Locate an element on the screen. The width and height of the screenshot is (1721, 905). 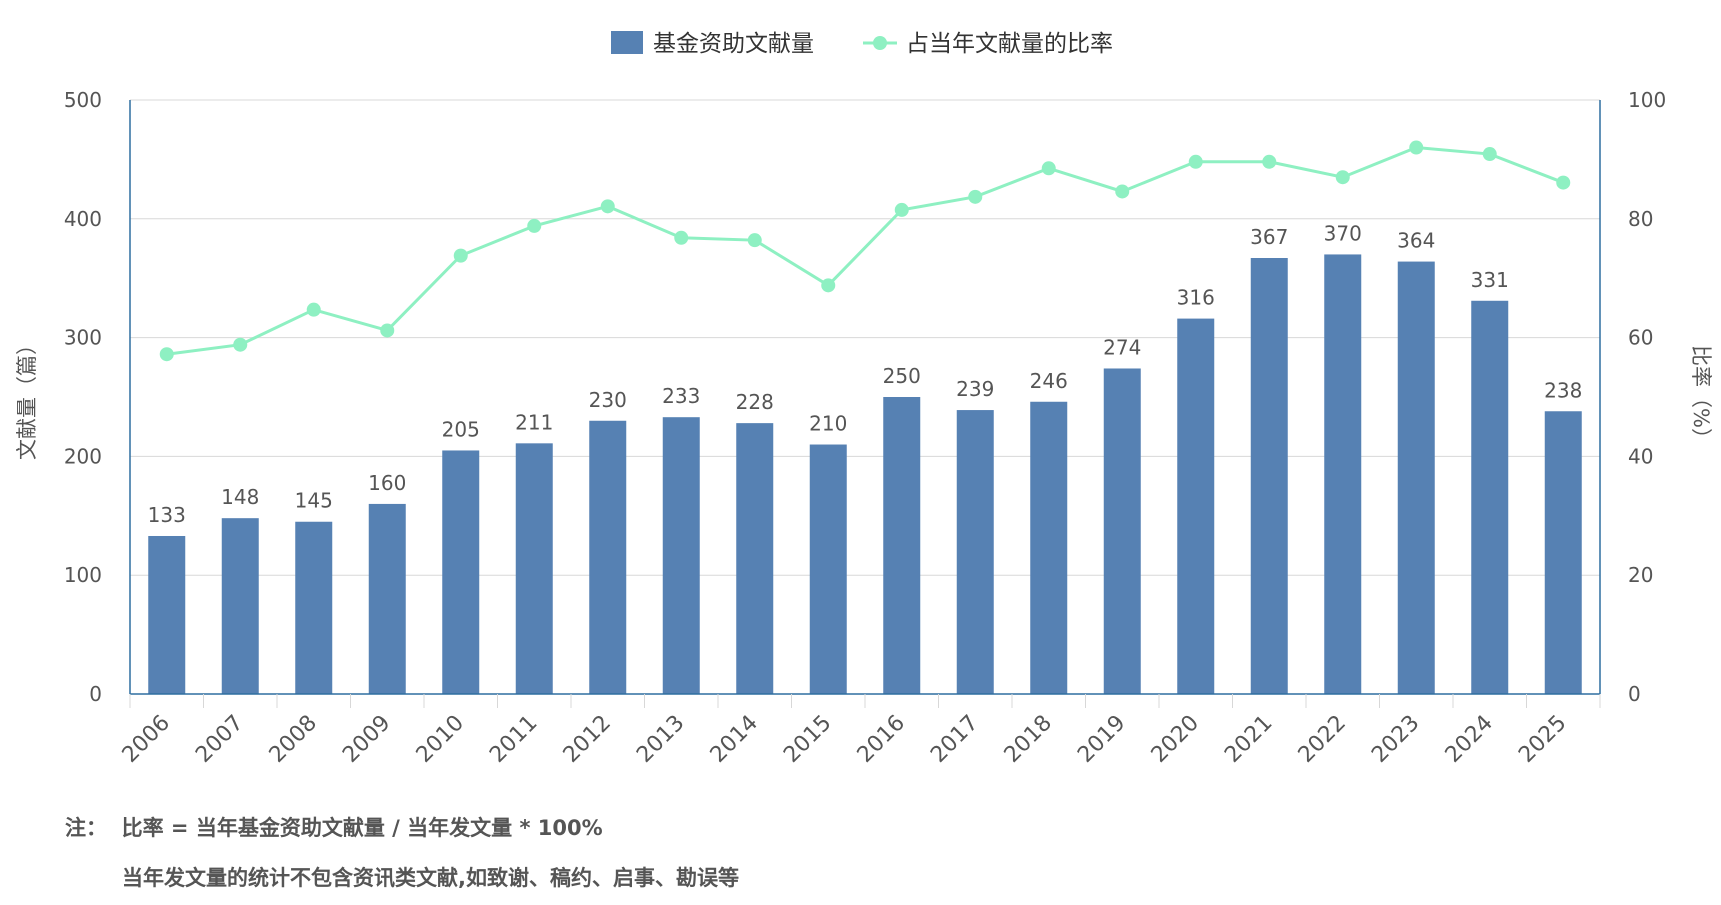
bar-value-label: 367 is located at coordinates (1269, 237).